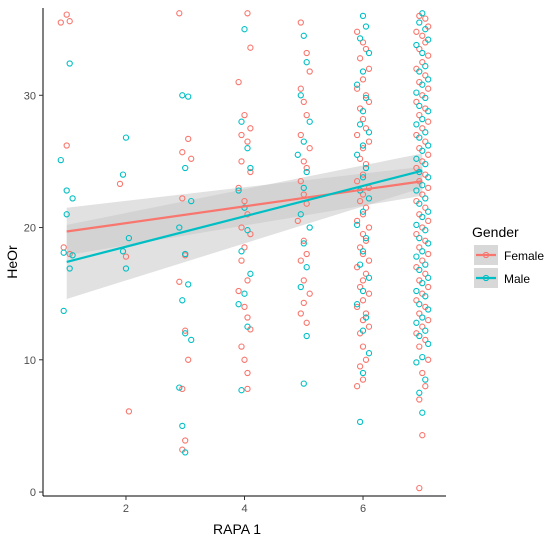  I want to click on y-axis-title: HeOr, so click(12, 262).